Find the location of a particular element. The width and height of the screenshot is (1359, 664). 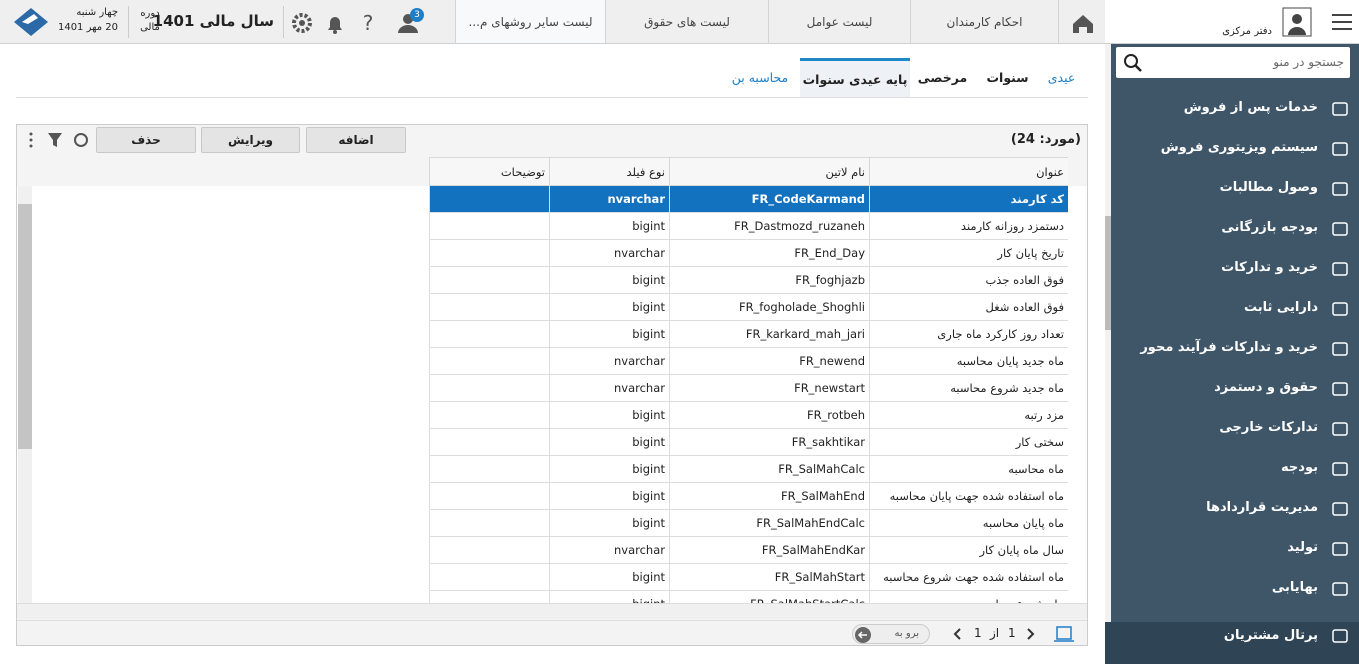

table-cell: ماه شروع محاسبه is located at coordinates (968, 597).